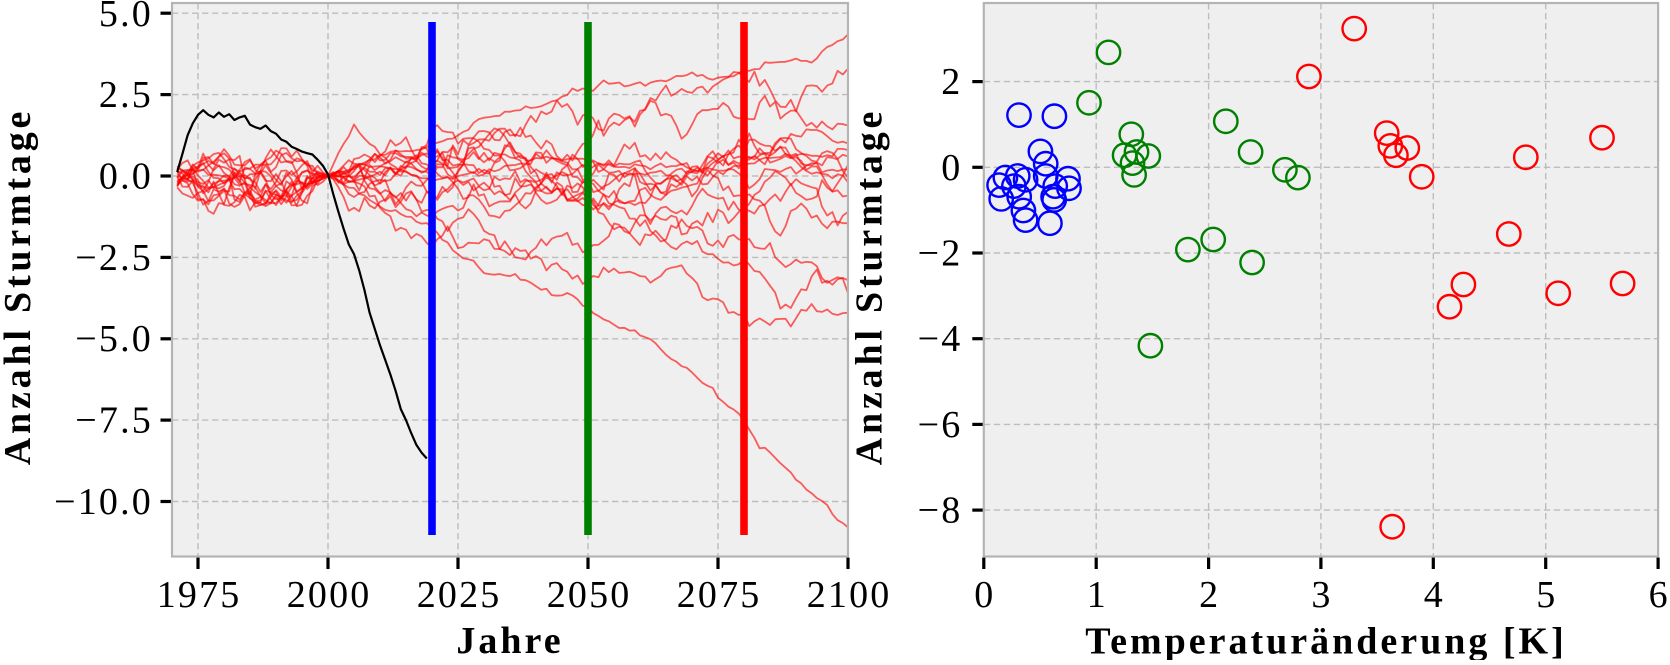 This screenshot has width=1670, height=665. What do you see at coordinates (849, 595) in the screenshot?
I see `svg-text: 2100` at bounding box center [849, 595].